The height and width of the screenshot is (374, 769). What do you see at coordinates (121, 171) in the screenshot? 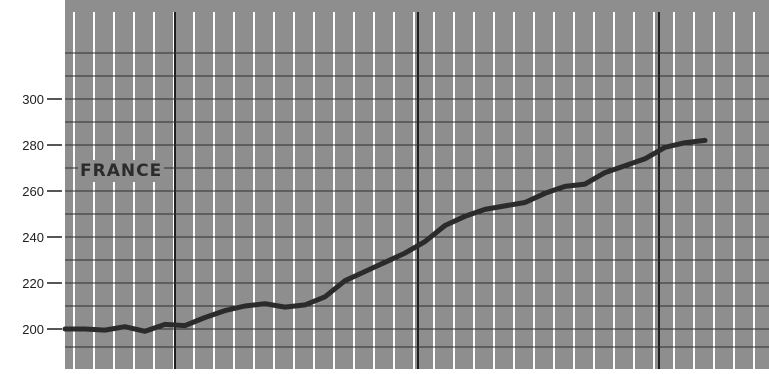
I see `series-annotation: FRANCE` at bounding box center [121, 171].